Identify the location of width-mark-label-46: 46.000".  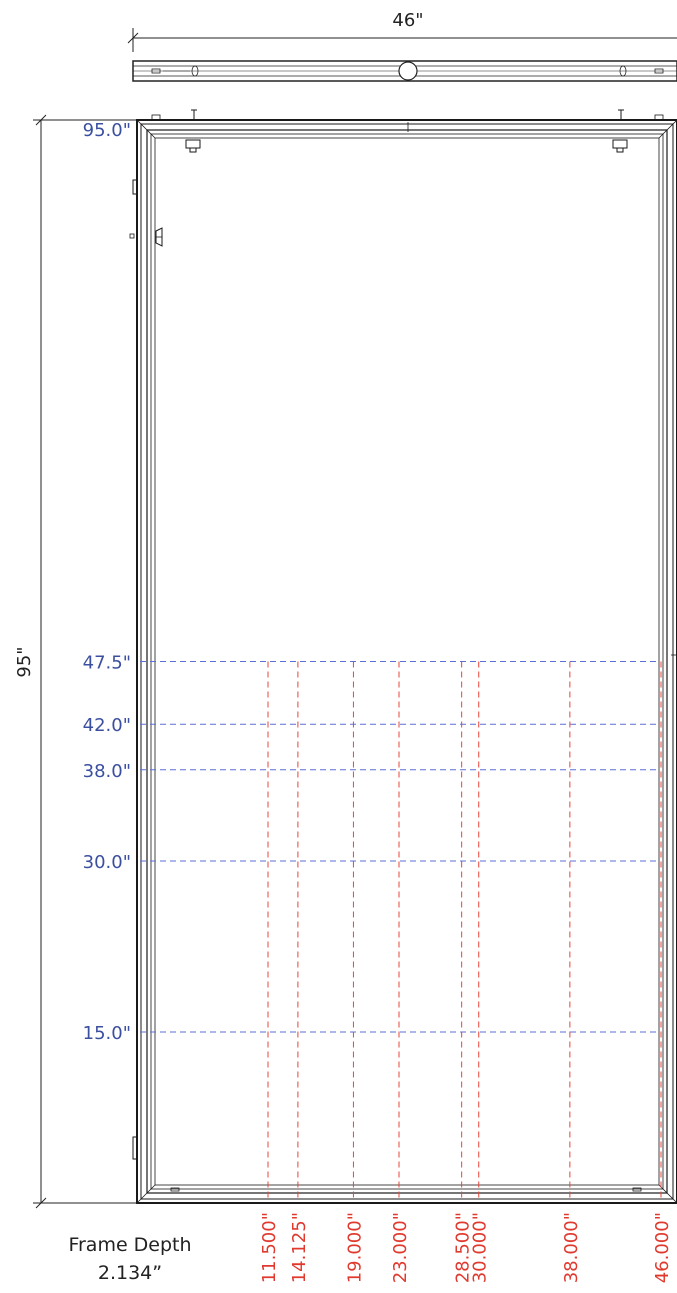
(662, 1247).